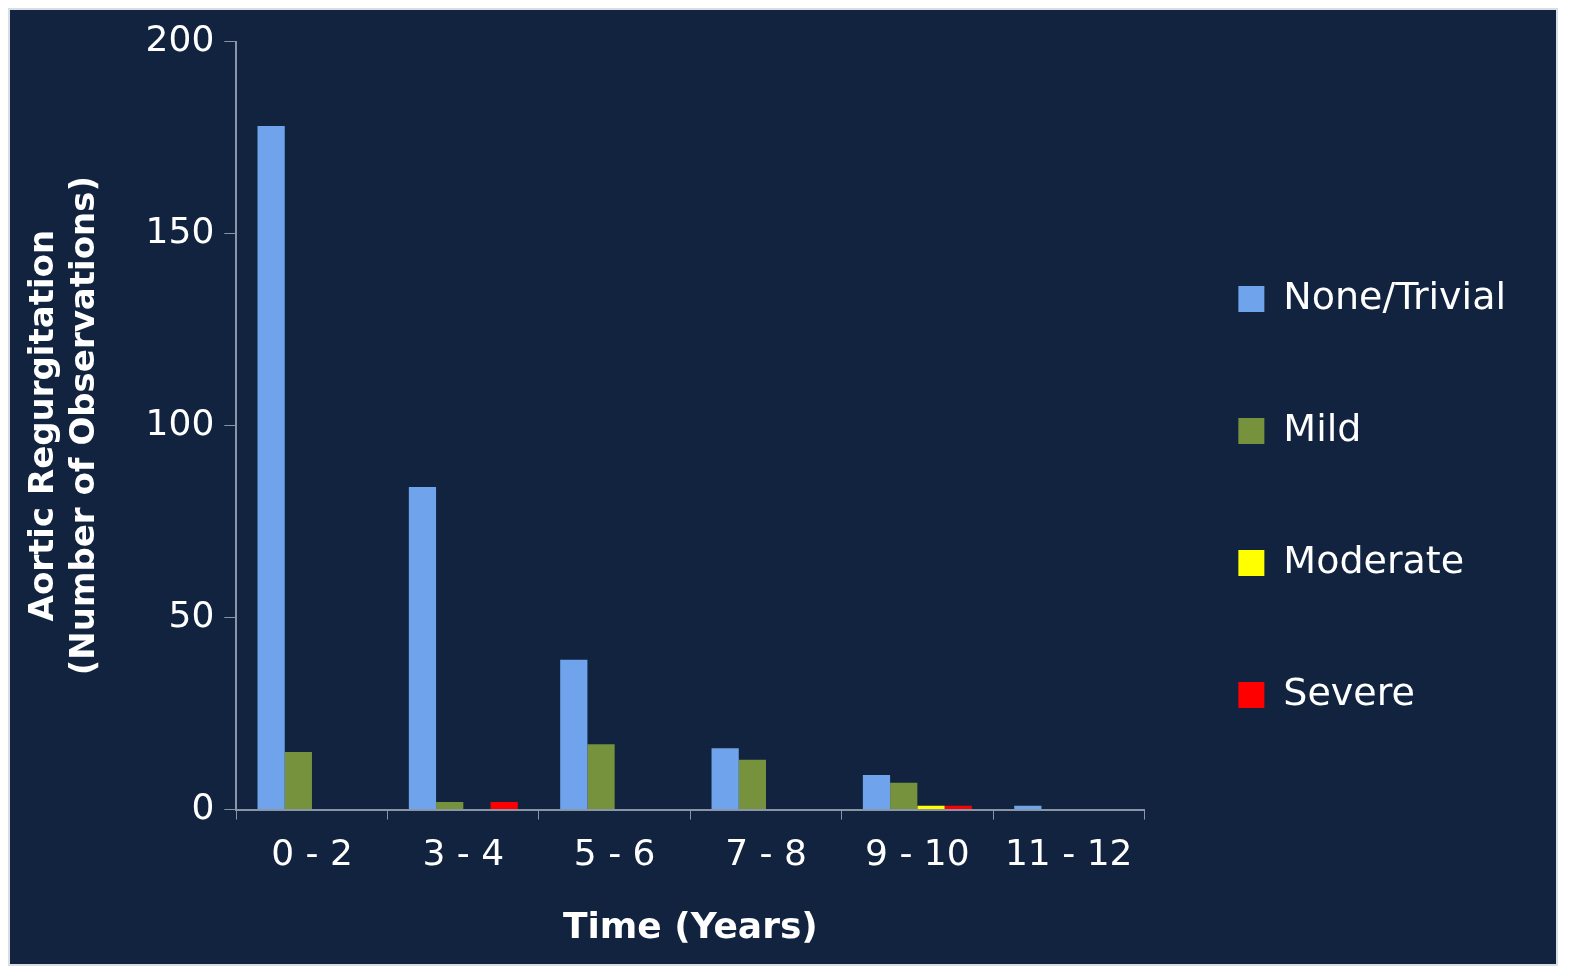 The image size is (1570, 977). What do you see at coordinates (614, 852) in the screenshot?
I see `x-tick-label: 5 - 6` at bounding box center [614, 852].